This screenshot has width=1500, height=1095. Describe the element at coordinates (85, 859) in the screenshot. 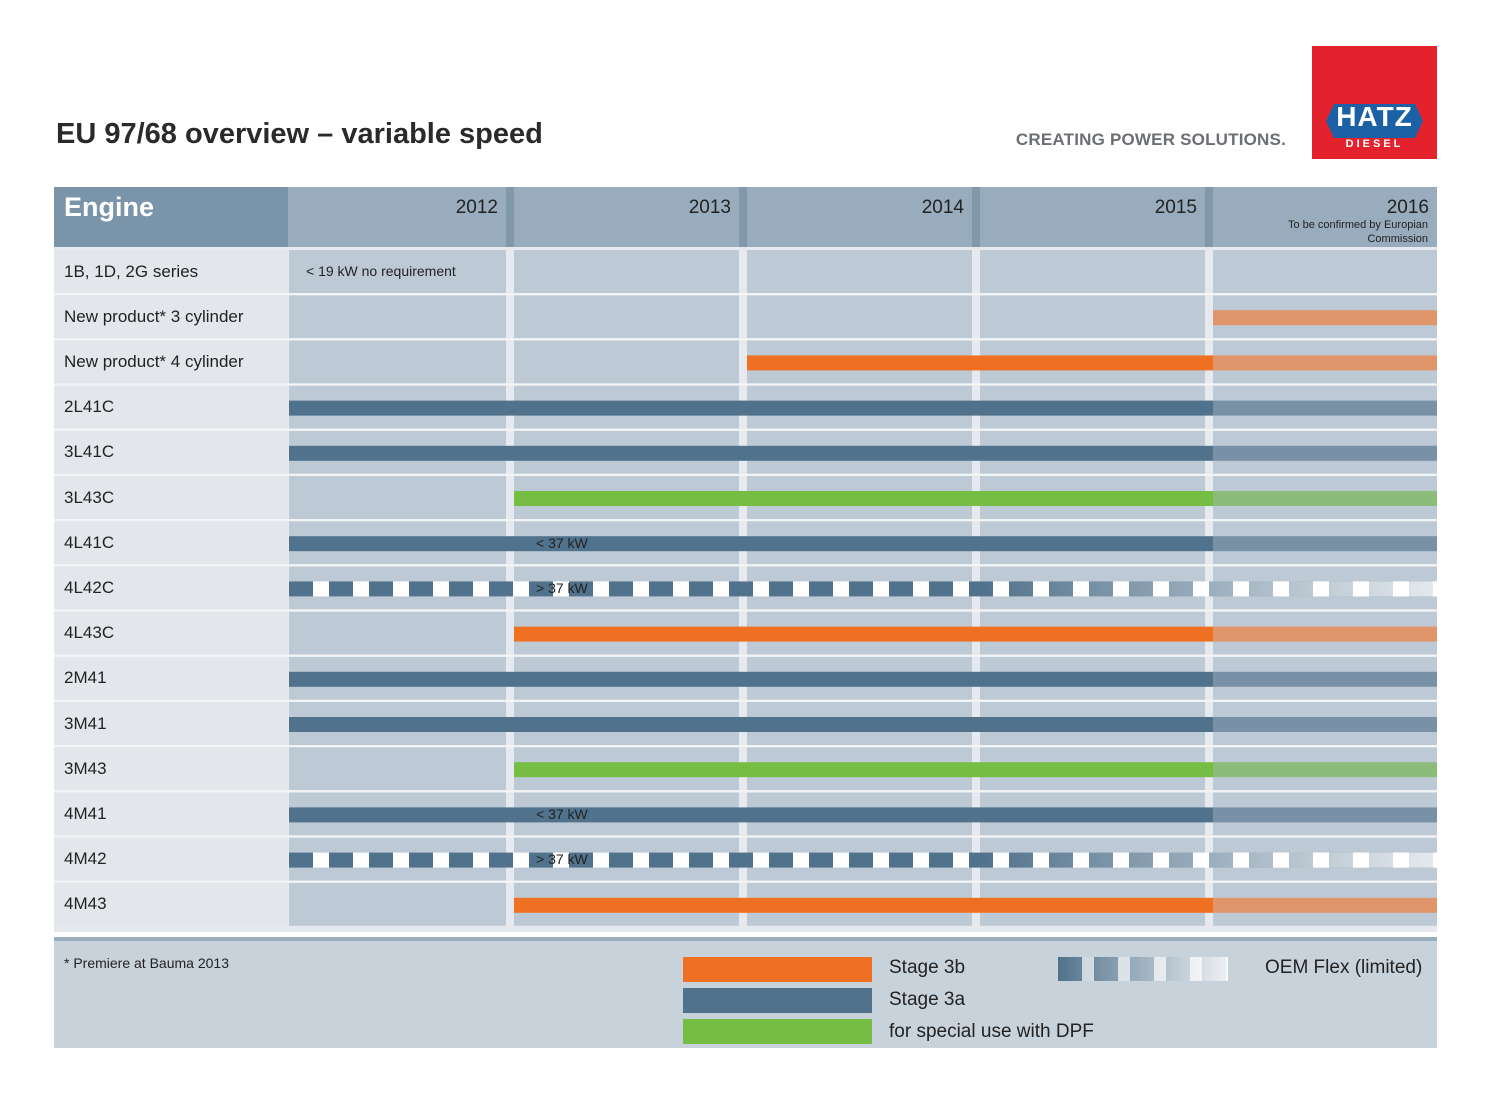

I see `engine-label-13: 4M42` at that location.